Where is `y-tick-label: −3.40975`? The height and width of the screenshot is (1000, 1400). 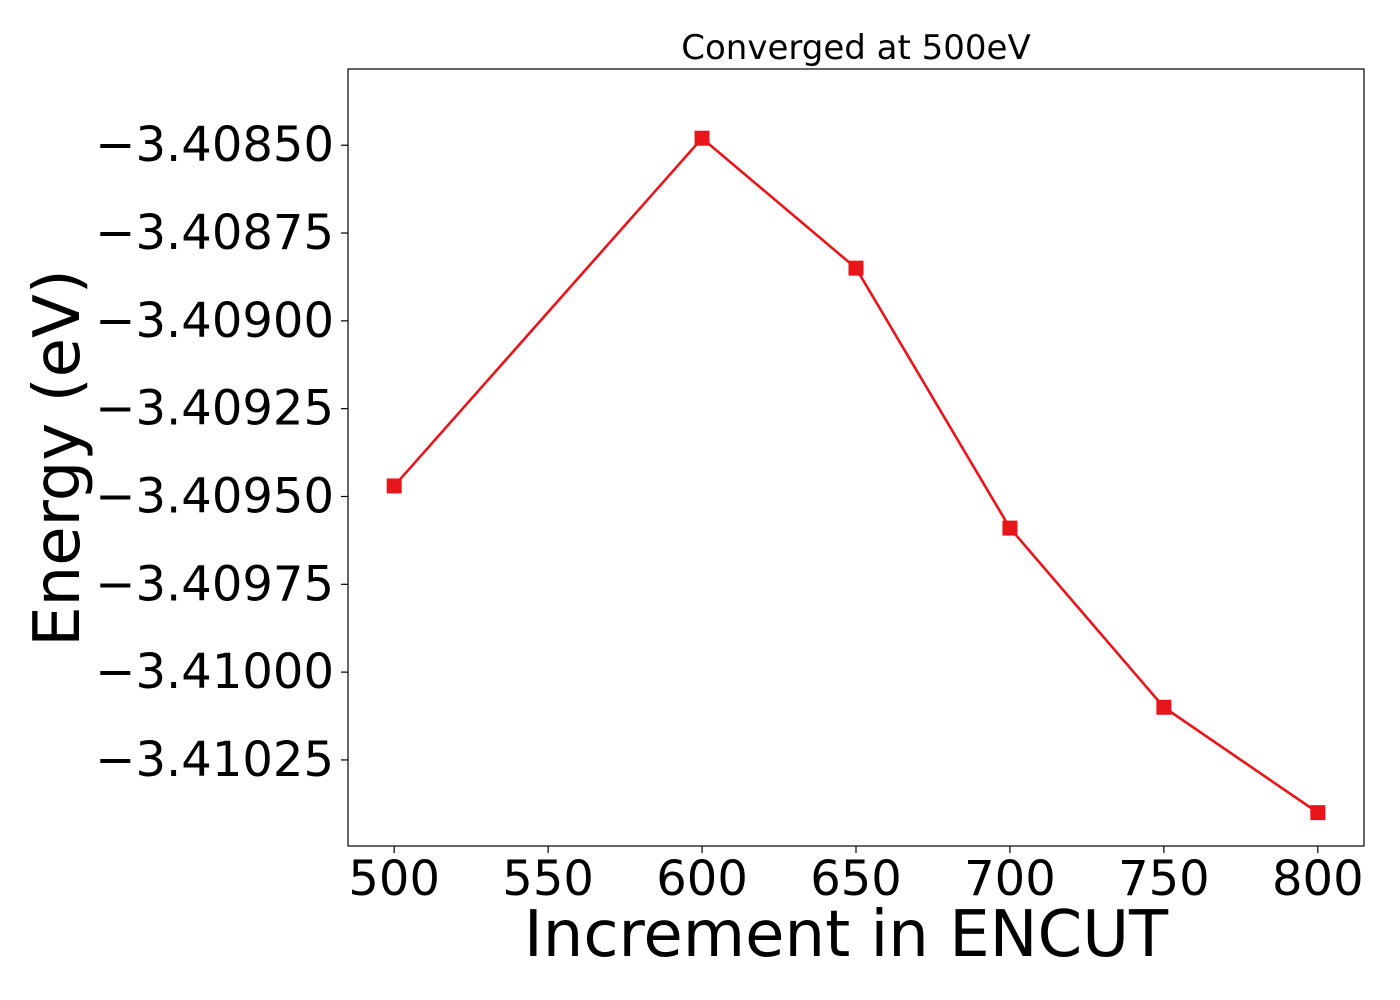 y-tick-label: −3.40975 is located at coordinates (214, 584).